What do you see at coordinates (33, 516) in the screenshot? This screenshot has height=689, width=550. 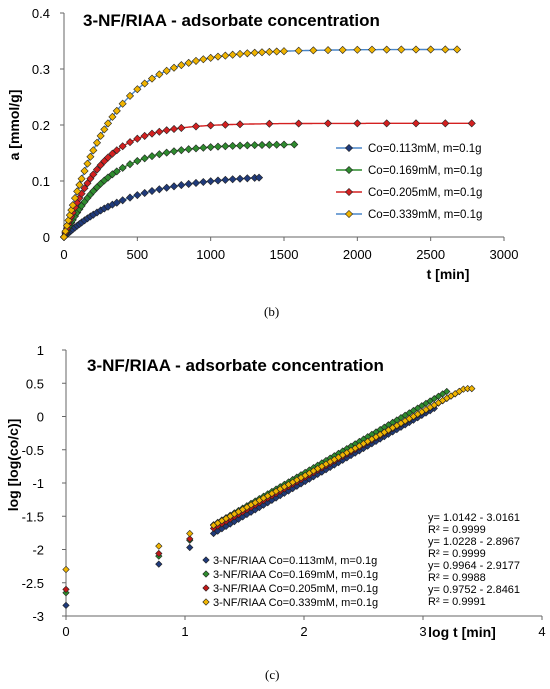 I see `y-tick-label: -1.5` at bounding box center [33, 516].